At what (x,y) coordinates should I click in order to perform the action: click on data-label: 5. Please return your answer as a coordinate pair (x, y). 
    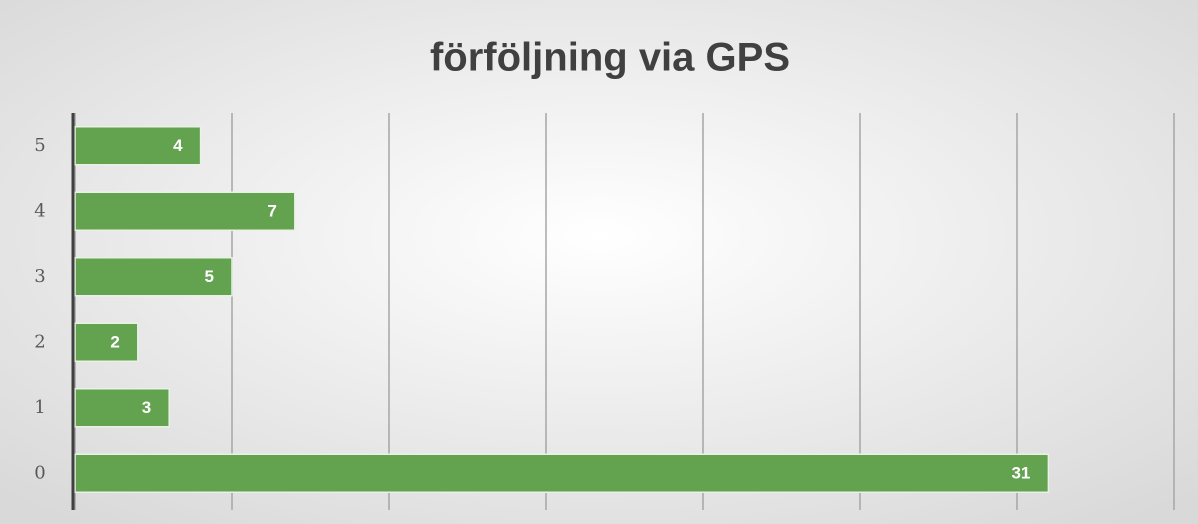
    Looking at the image, I should click on (209, 276).